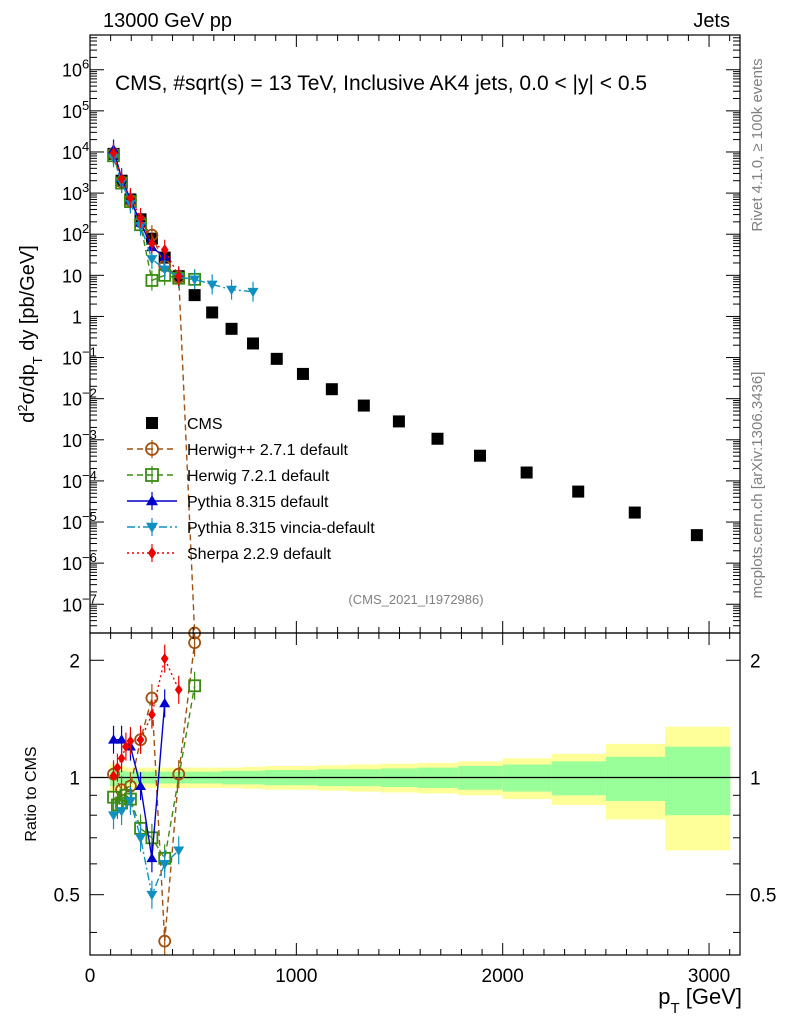 The image size is (786, 1024). I want to click on legend-entry: Sherpa 2.2.9 default, so click(229, 553).